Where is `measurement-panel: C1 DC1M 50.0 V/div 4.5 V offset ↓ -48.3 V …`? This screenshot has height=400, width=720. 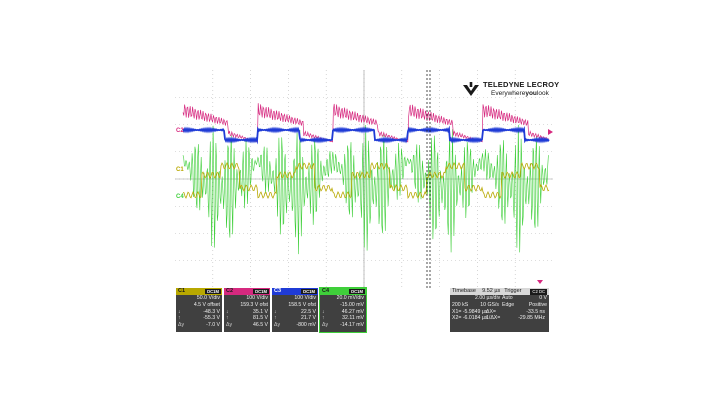
measurement-panel: C1 DC1M 50.0 V/div 4.5 V offset ↓ -48.3 V … is located at coordinates (364, 310).